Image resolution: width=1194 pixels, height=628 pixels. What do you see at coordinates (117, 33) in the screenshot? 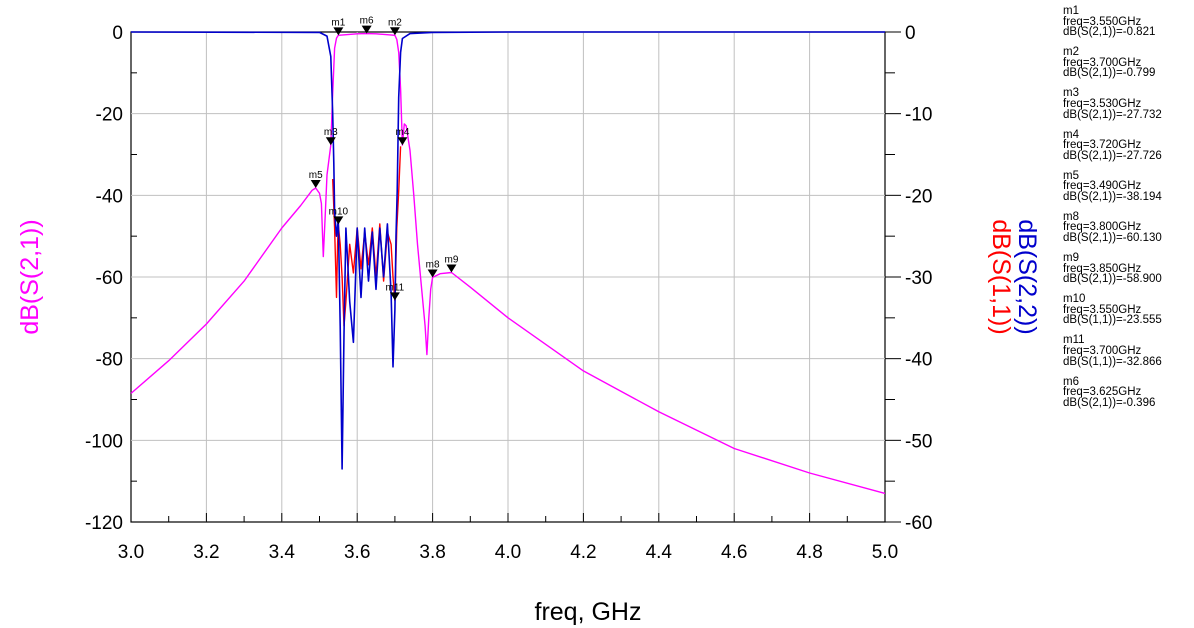
I see `y-left-tick-label: 0` at bounding box center [117, 33].